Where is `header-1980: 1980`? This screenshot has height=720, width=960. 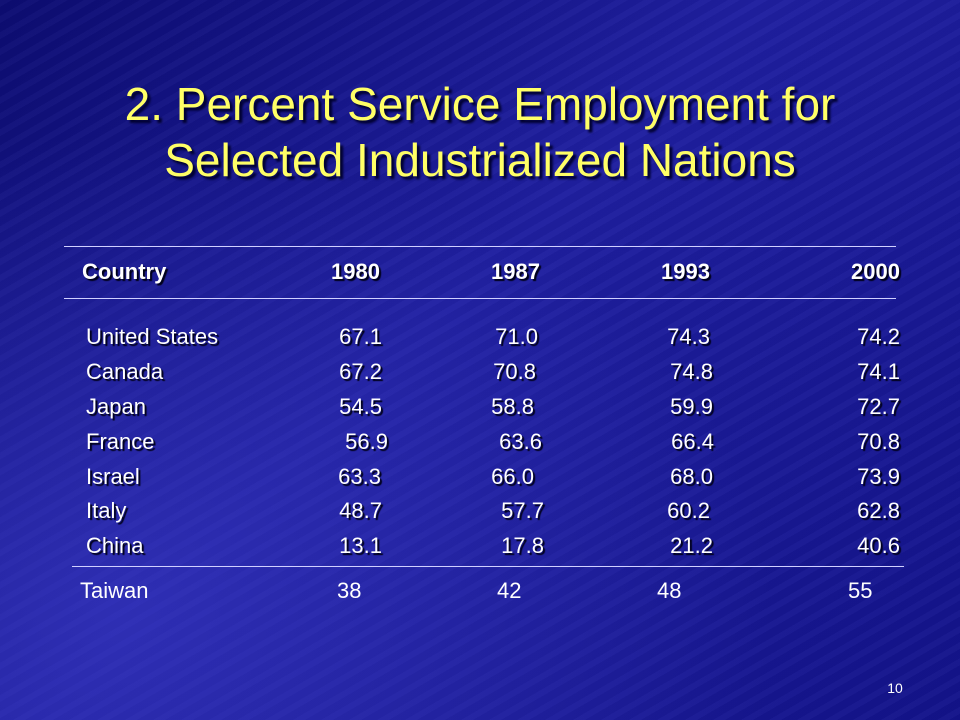 header-1980: 1980 is located at coordinates (355, 271).